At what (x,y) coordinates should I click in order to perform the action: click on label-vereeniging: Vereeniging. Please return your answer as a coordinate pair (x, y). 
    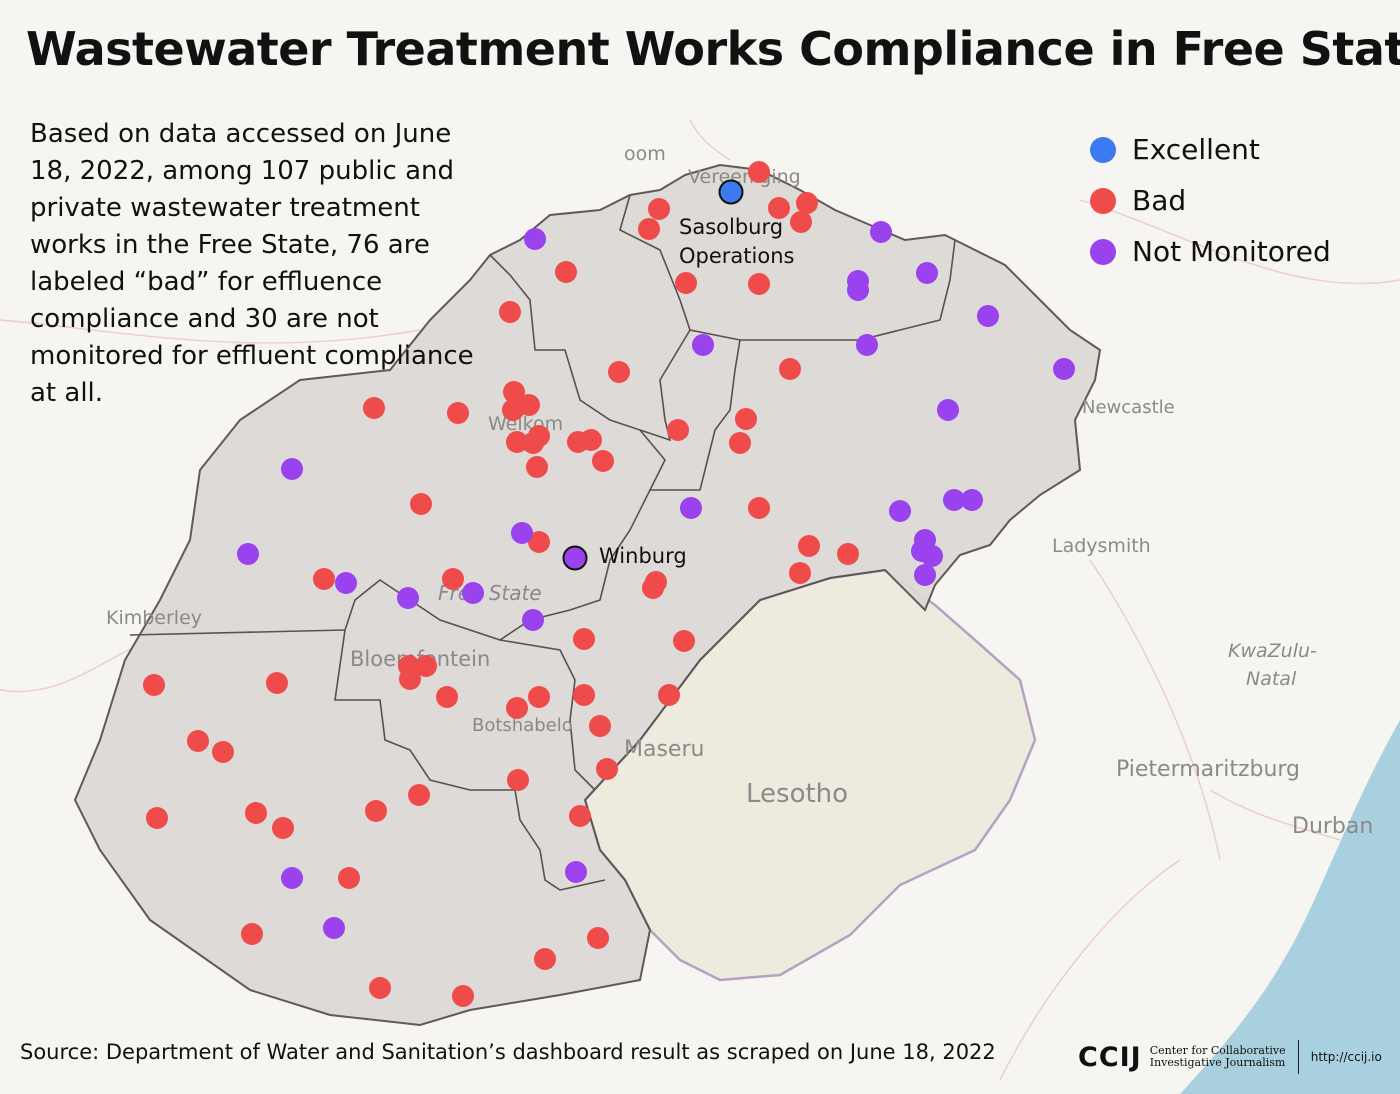
    Looking at the image, I should click on (744, 177).